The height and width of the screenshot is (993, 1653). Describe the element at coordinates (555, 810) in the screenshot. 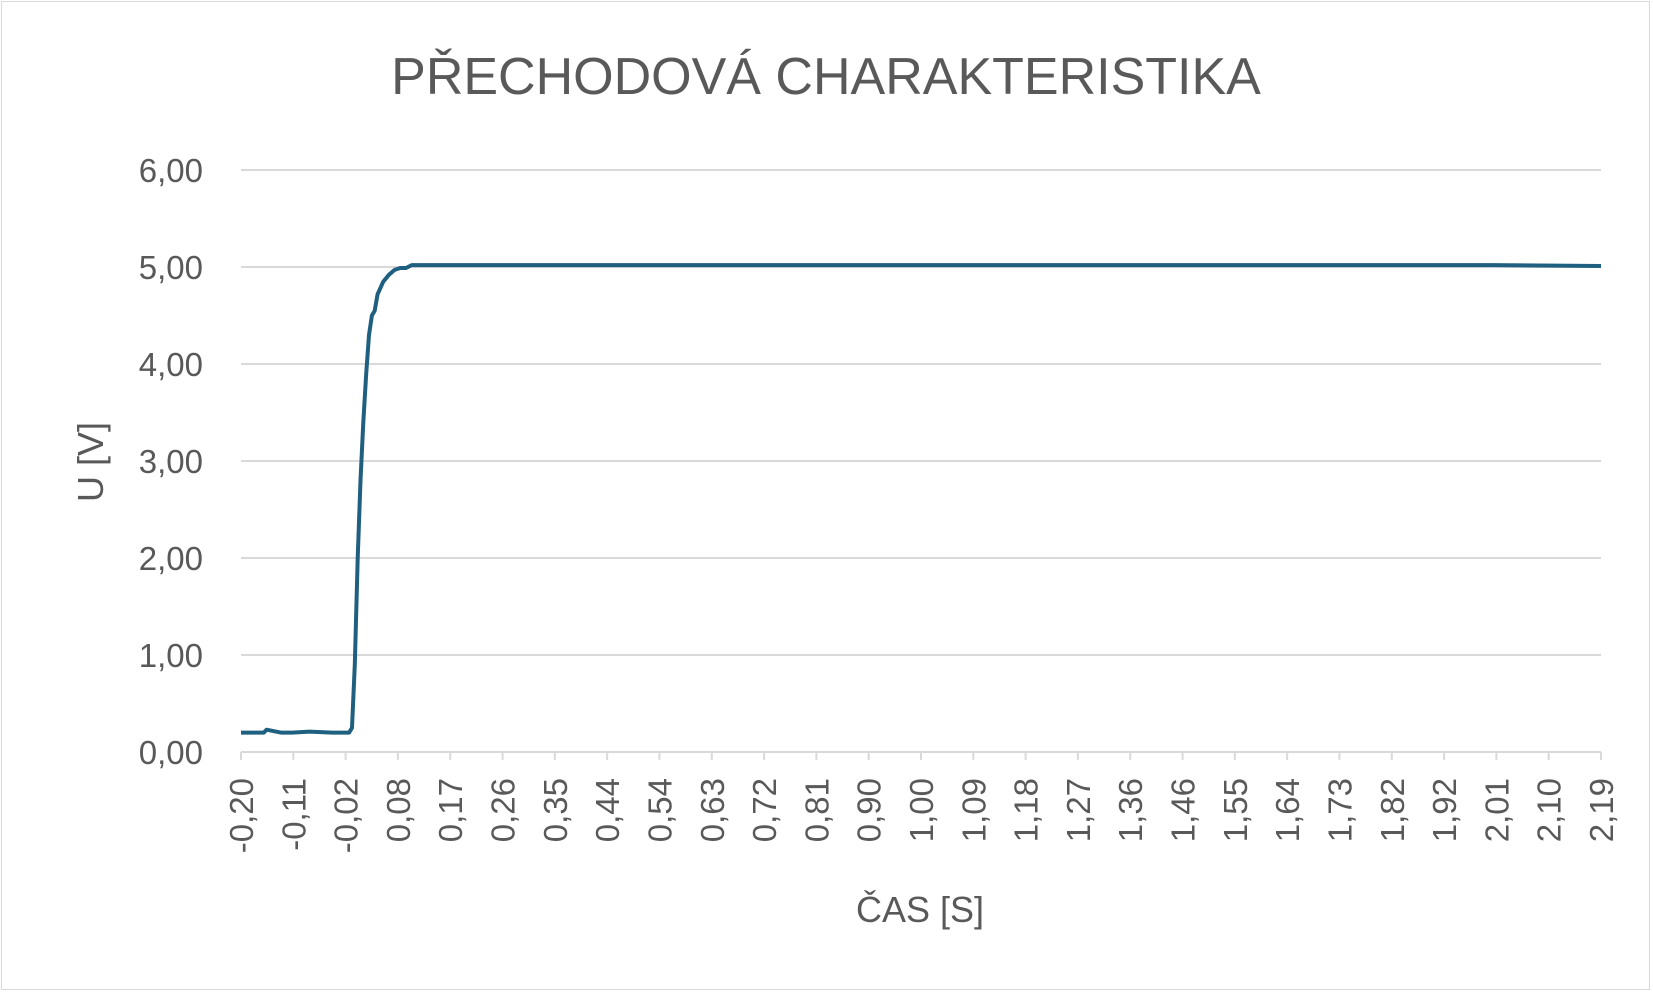

I see `x-tick-label: 0,35` at that location.